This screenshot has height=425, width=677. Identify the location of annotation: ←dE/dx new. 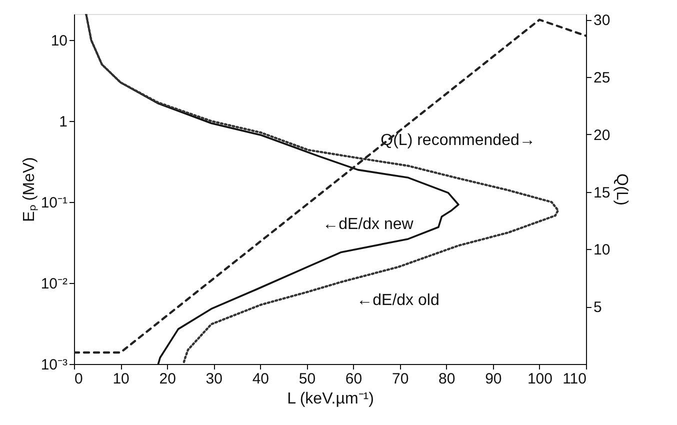
(368, 224).